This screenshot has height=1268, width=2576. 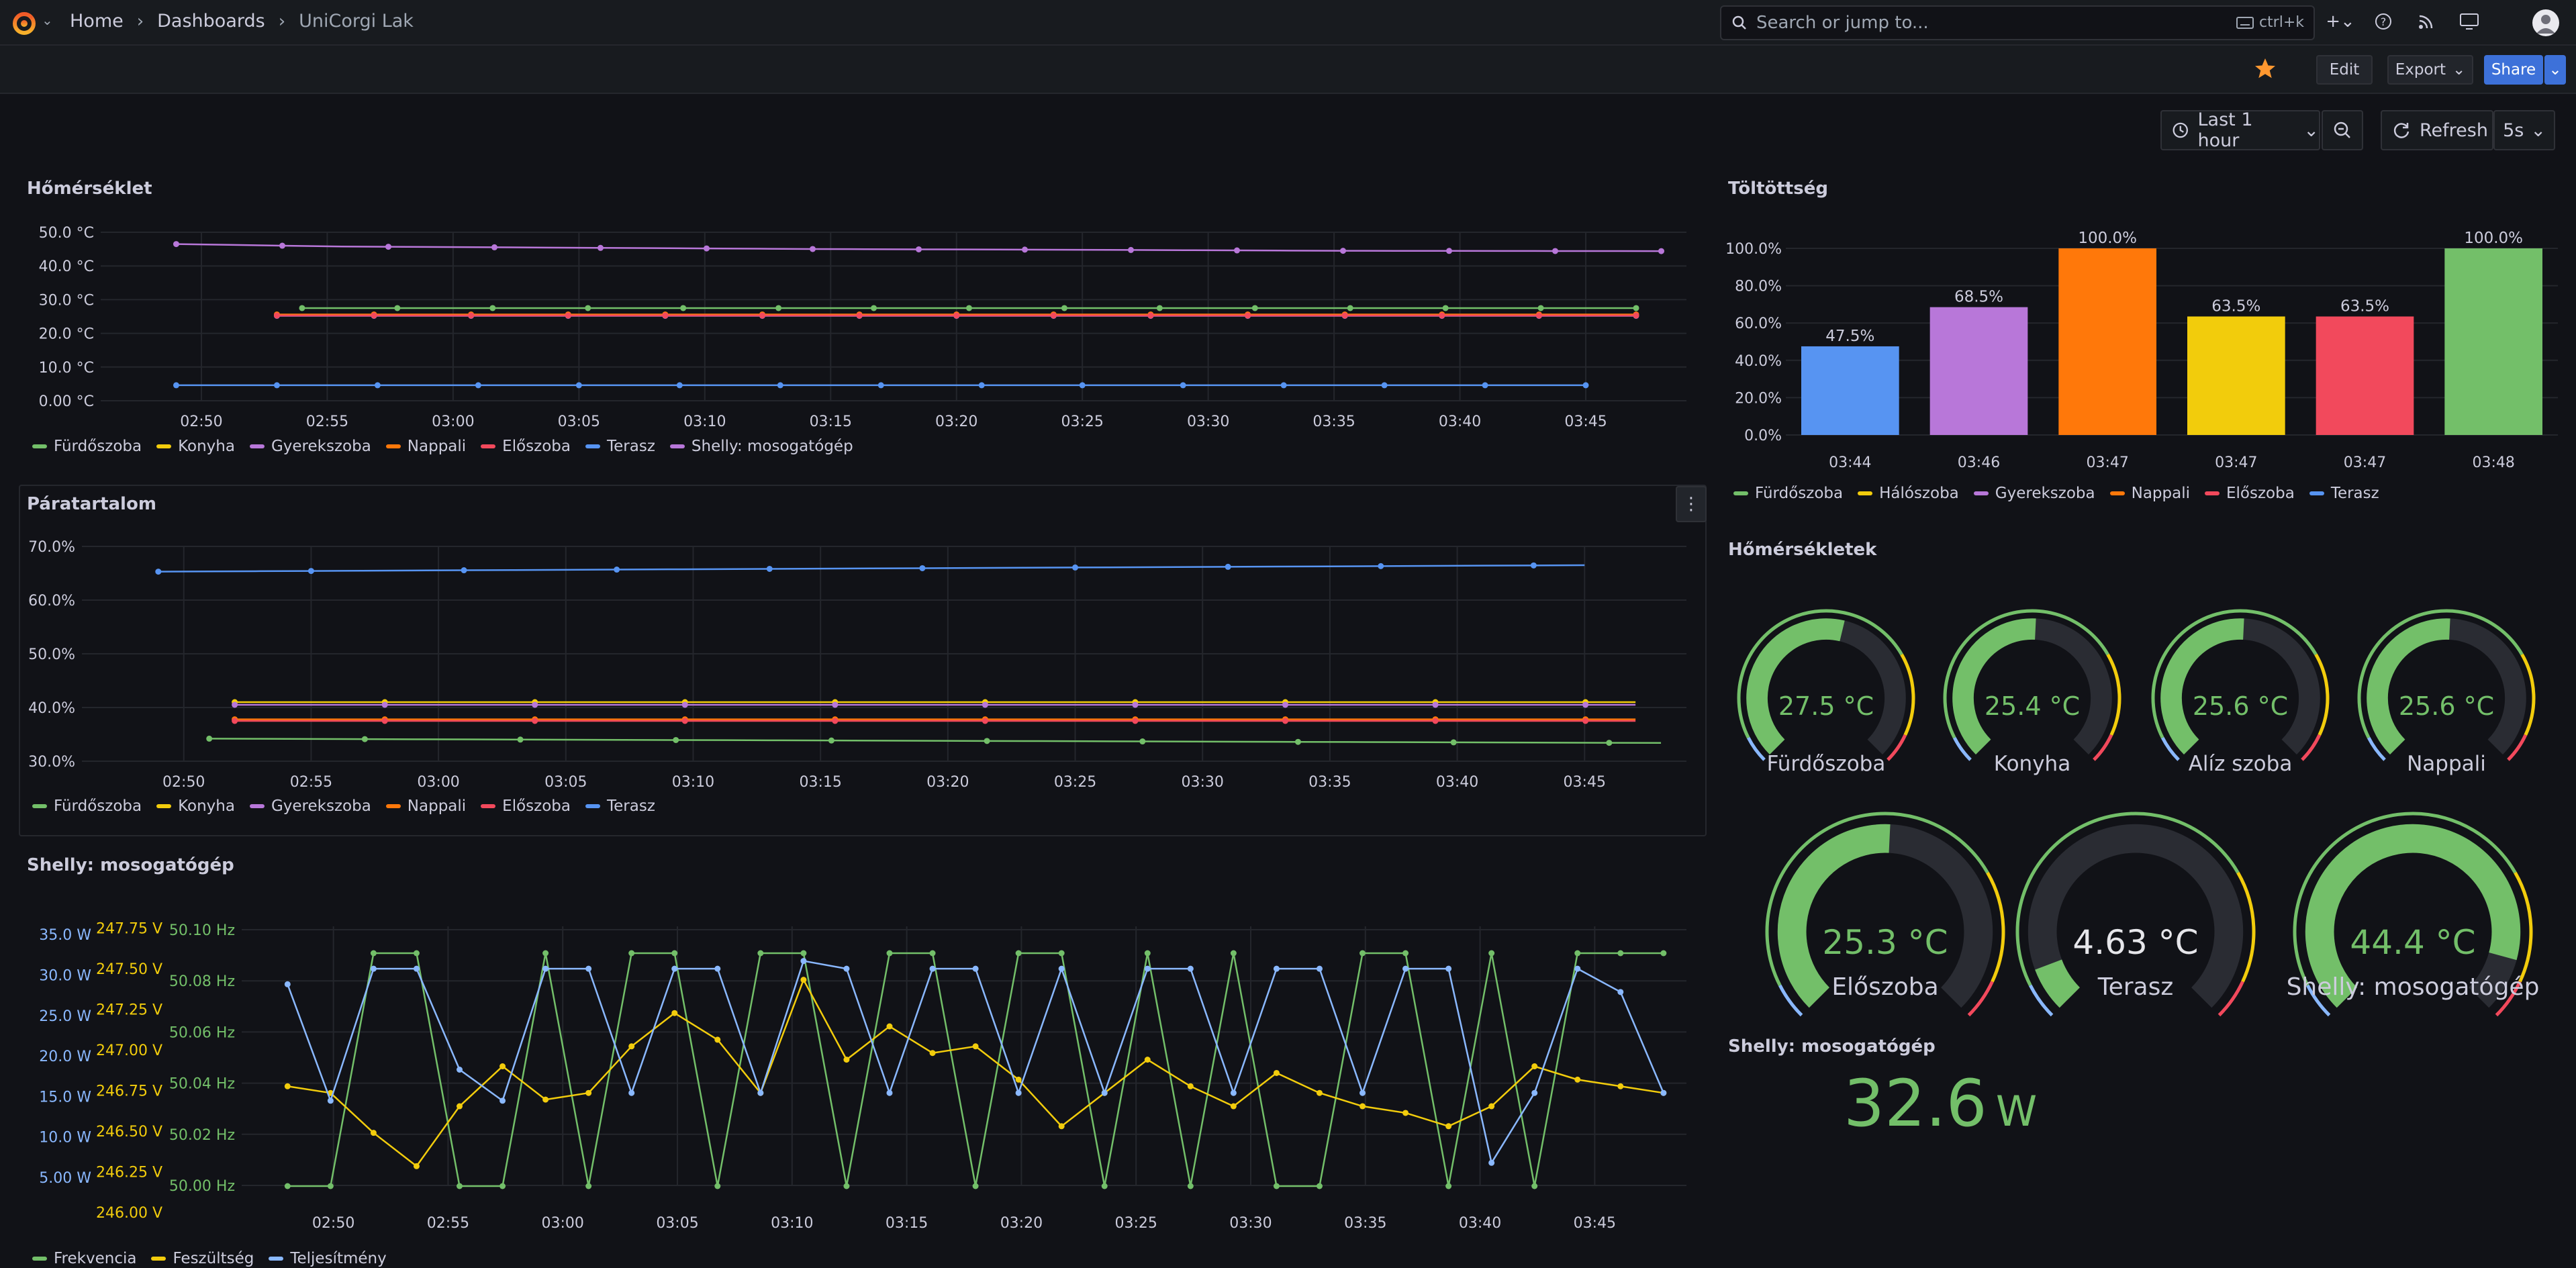 I want to click on share-dropdown-button: ⌄, so click(x=2555, y=70).